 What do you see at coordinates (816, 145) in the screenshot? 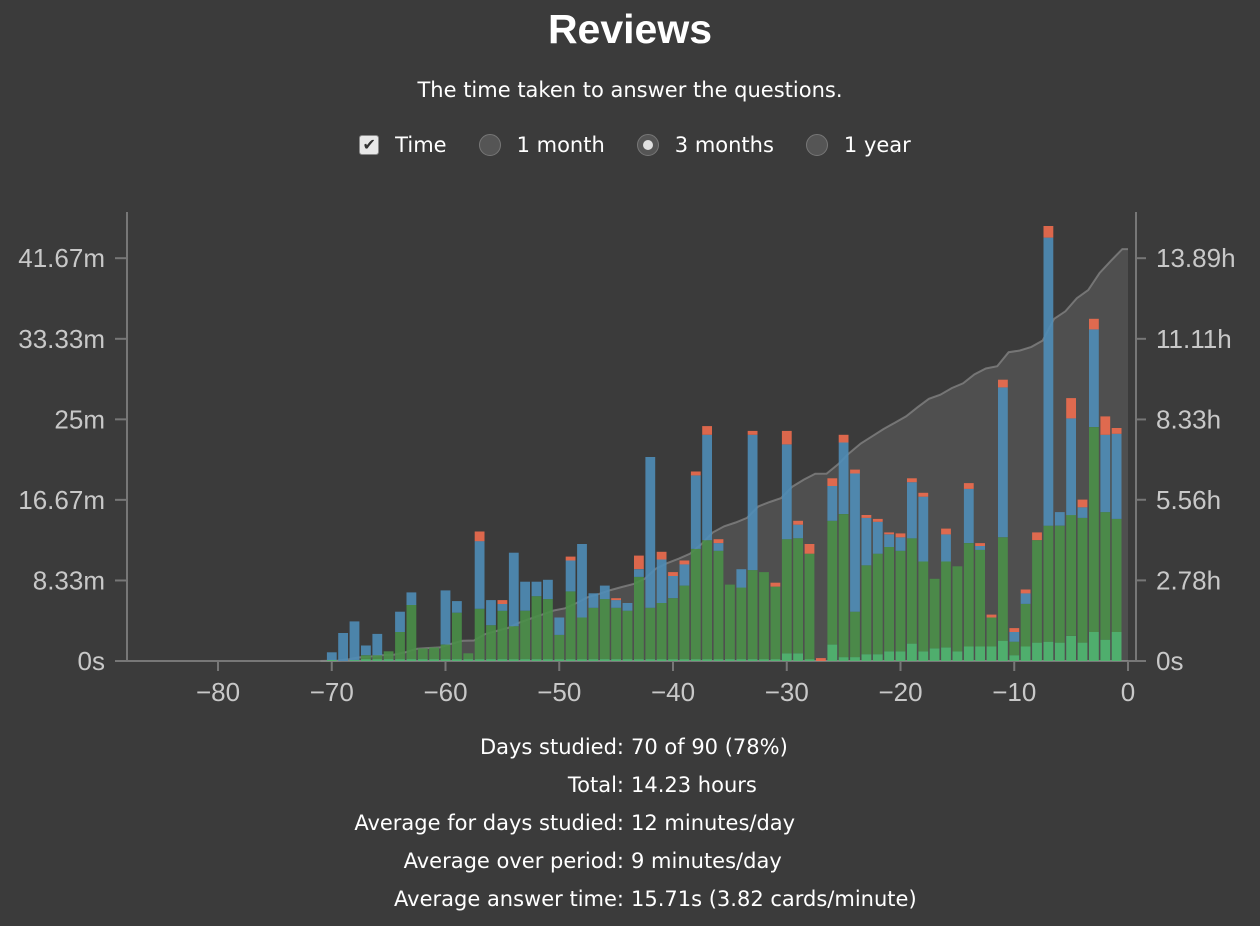
I see `radio-1-year` at bounding box center [816, 145].